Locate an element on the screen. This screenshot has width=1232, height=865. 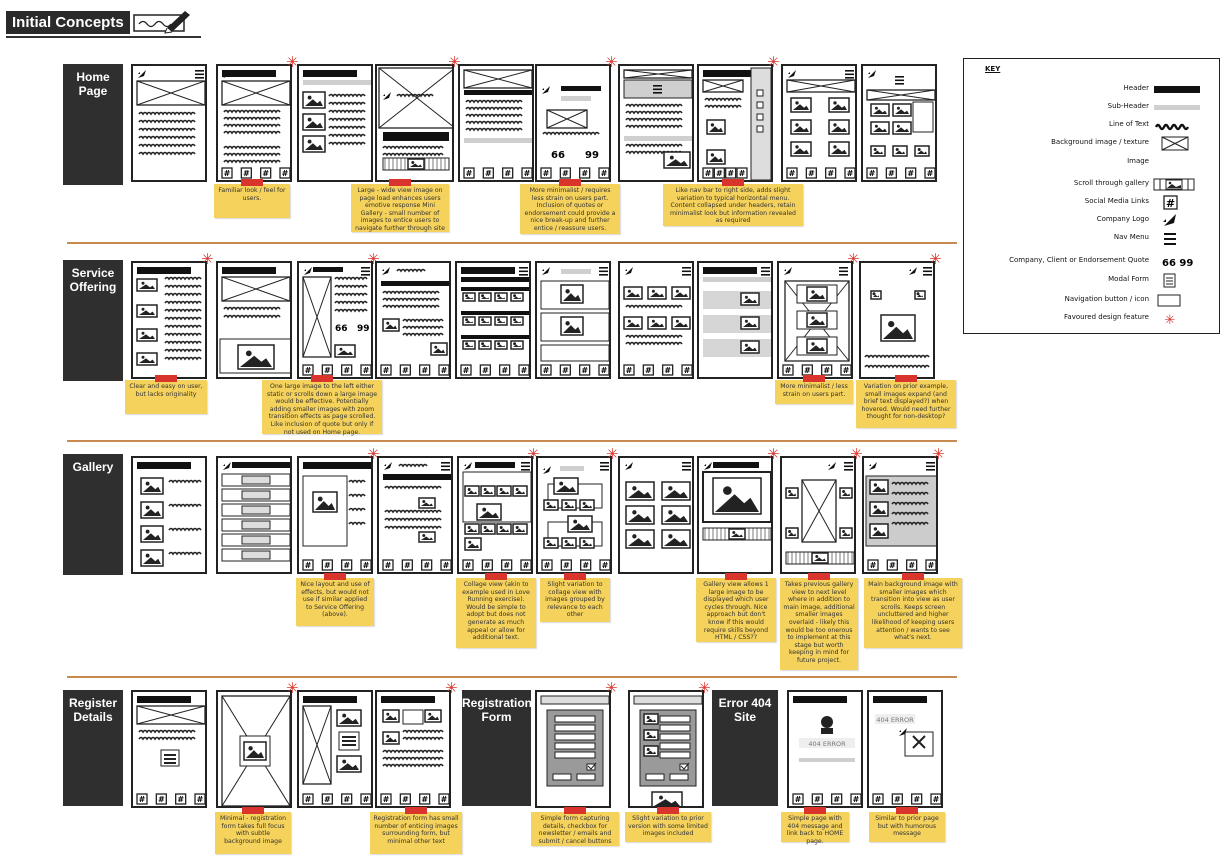
page-title: Initial Concepts is located at coordinates (68, 22).